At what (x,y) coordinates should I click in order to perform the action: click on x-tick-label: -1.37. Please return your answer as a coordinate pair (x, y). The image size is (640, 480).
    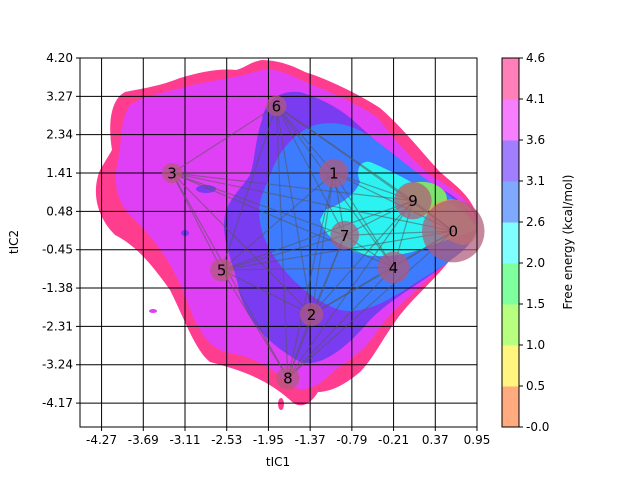
    Looking at the image, I should click on (310, 440).